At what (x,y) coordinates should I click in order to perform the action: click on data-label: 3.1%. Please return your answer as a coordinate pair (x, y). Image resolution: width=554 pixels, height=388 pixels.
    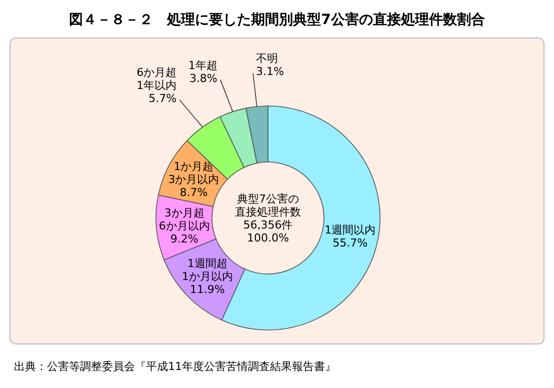
    Looking at the image, I should click on (270, 71).